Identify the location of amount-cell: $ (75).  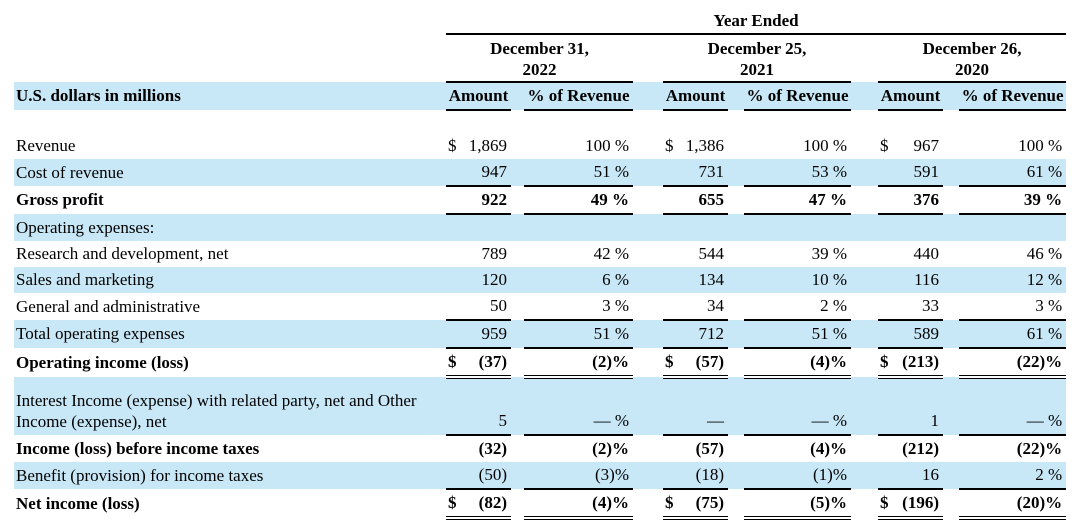
(695, 504).